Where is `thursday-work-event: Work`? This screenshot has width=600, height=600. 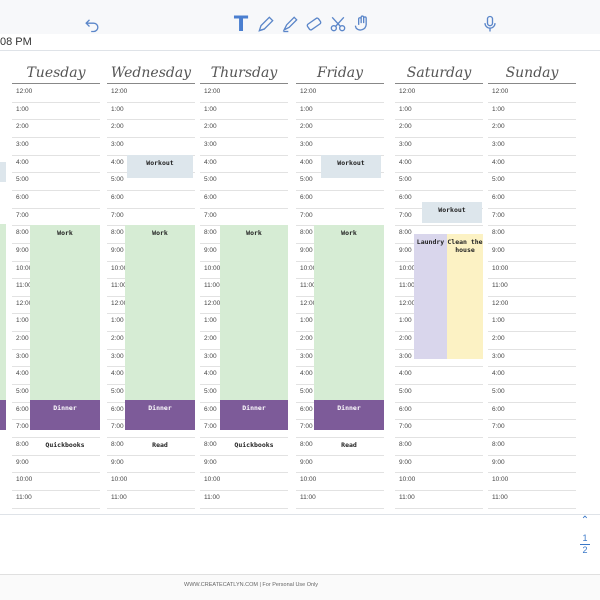 thursday-work-event: Work is located at coordinates (254, 313).